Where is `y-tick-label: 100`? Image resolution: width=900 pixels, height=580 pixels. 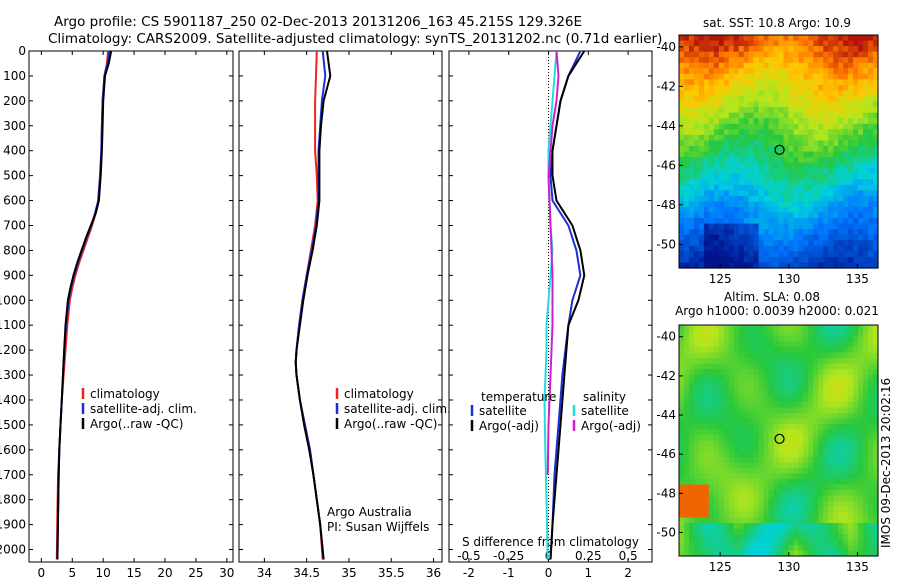
y-tick-label: 100 is located at coordinates (14, 76).